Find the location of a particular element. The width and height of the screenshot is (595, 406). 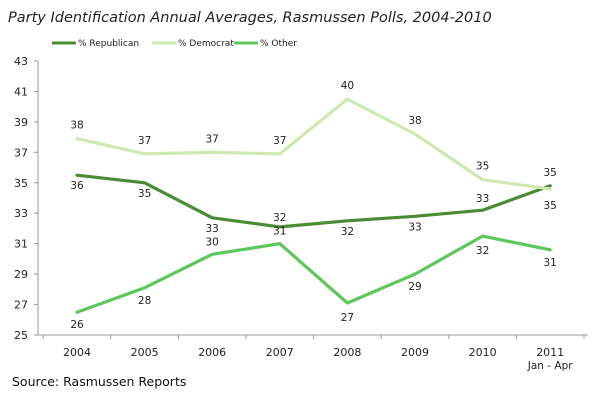

legend-label-1: % Democrat is located at coordinates (206, 44).